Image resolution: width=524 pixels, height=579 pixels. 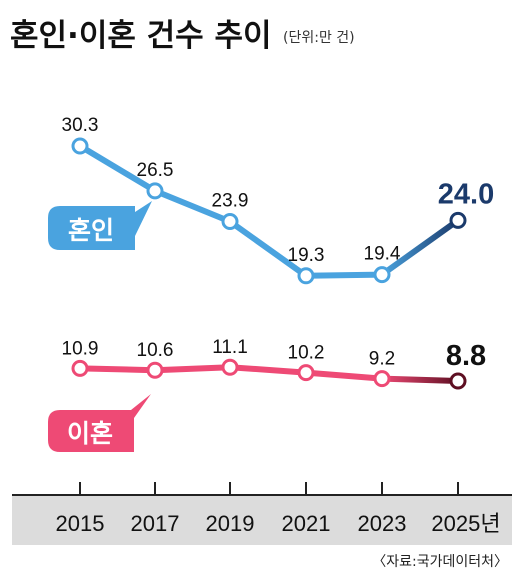 What do you see at coordinates (155, 350) in the screenshot?
I see `series-divorce-value-label: 10.6` at bounding box center [155, 350].